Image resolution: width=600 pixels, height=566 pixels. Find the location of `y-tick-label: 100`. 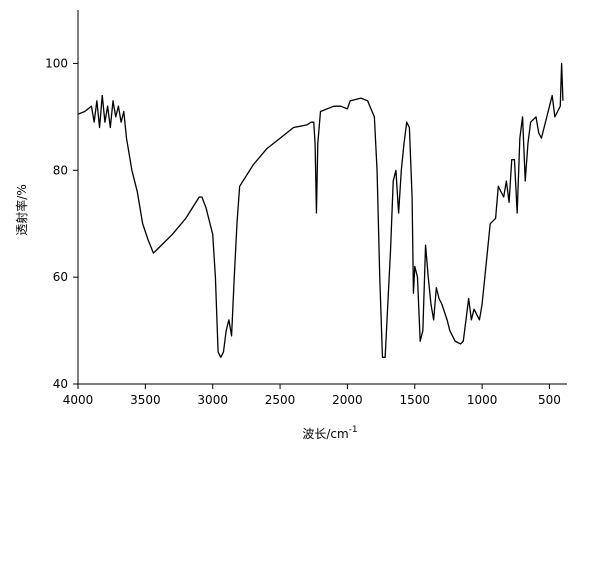

y-tick-label: 100 is located at coordinates (56, 63).